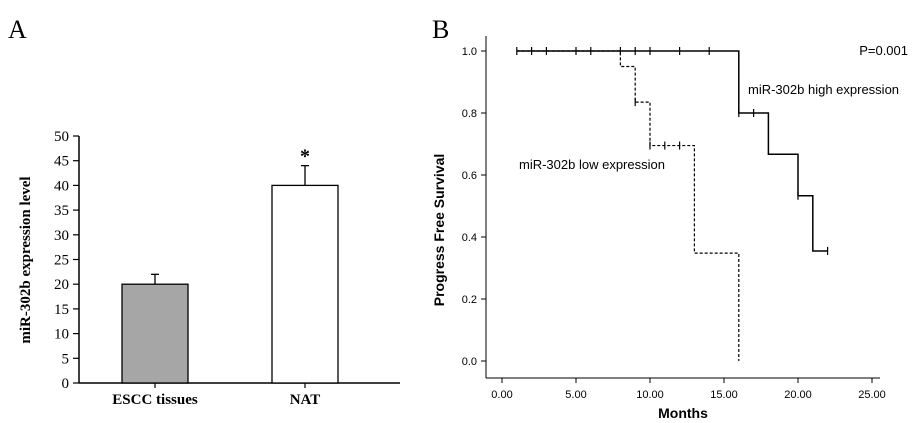  What do you see at coordinates (872, 395) in the screenshot?
I see `panel-b-x-tick-label: 25.00` at bounding box center [872, 395].